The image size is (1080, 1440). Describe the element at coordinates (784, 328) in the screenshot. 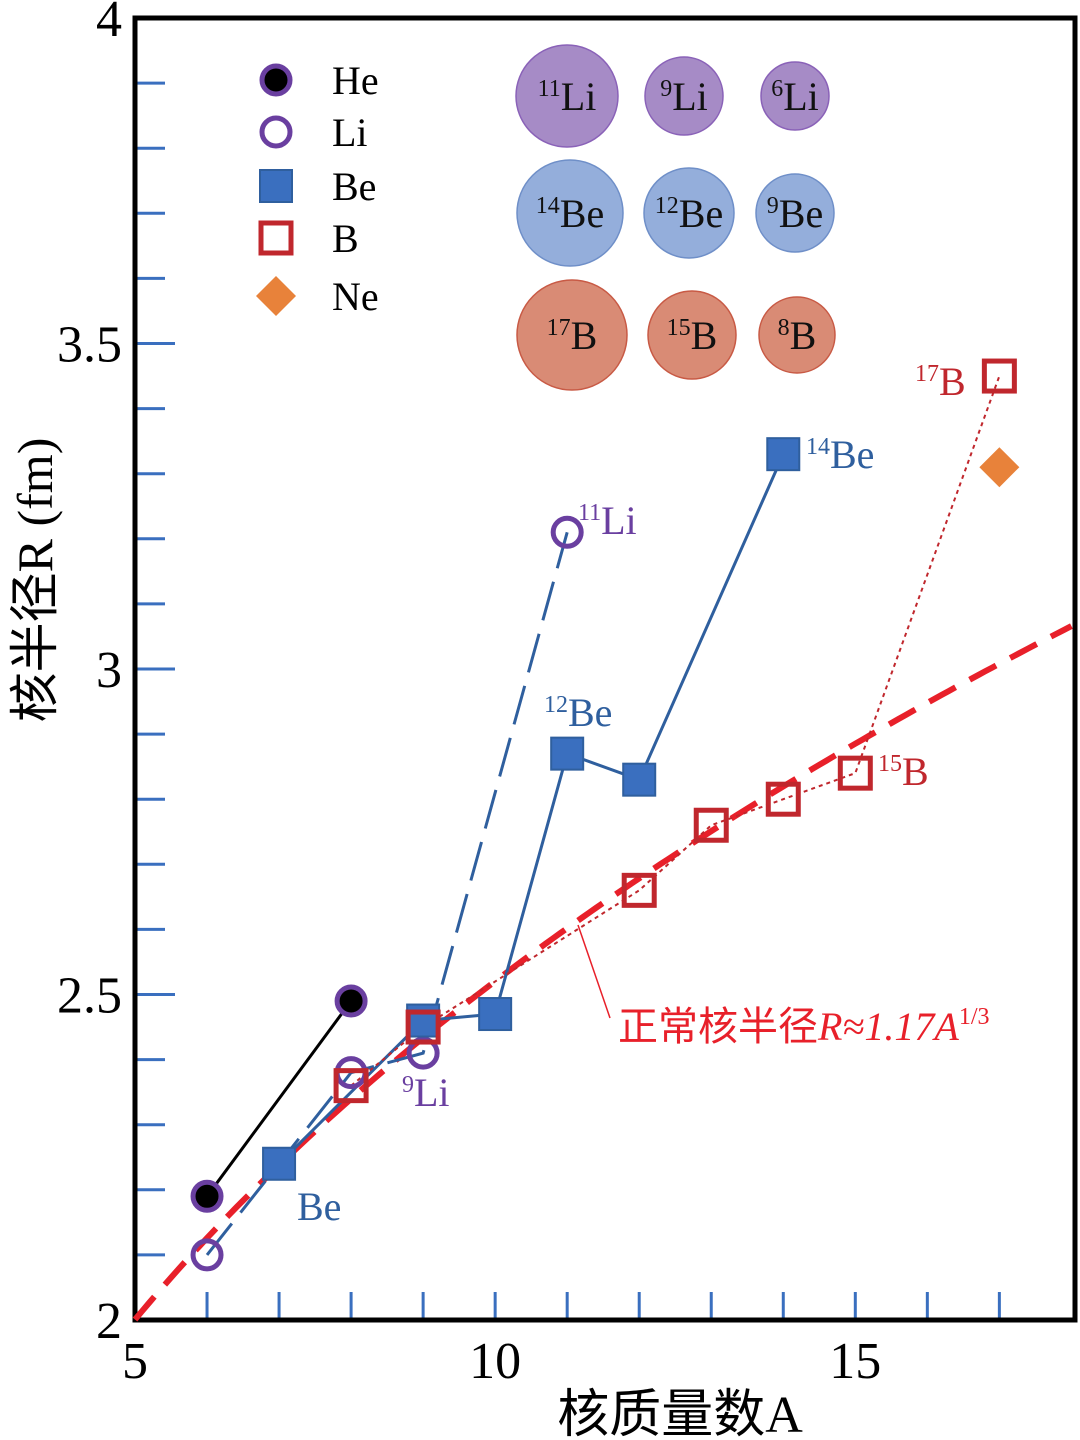

I see `mass-number: 8` at that location.